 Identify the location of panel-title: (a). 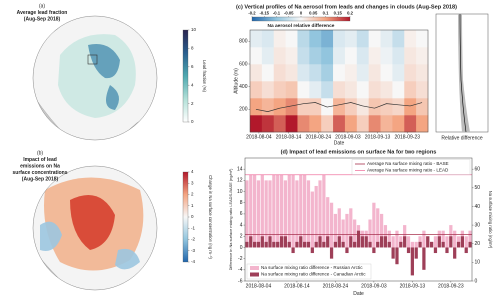
(42, 6).